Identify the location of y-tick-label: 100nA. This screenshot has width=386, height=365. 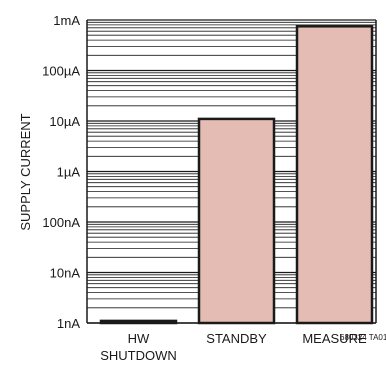
(61, 222).